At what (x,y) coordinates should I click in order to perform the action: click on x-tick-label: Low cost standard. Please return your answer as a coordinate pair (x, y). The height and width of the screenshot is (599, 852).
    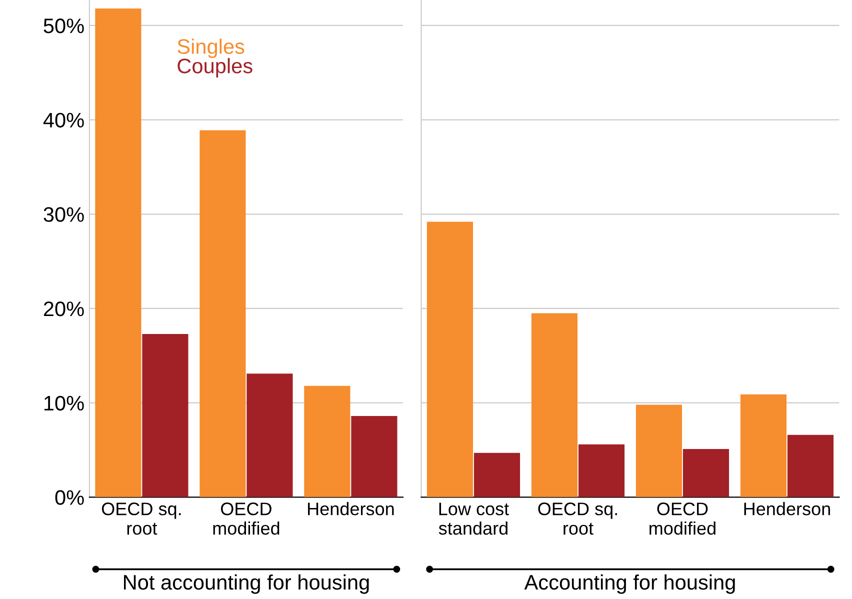
    Looking at the image, I should click on (473, 518).